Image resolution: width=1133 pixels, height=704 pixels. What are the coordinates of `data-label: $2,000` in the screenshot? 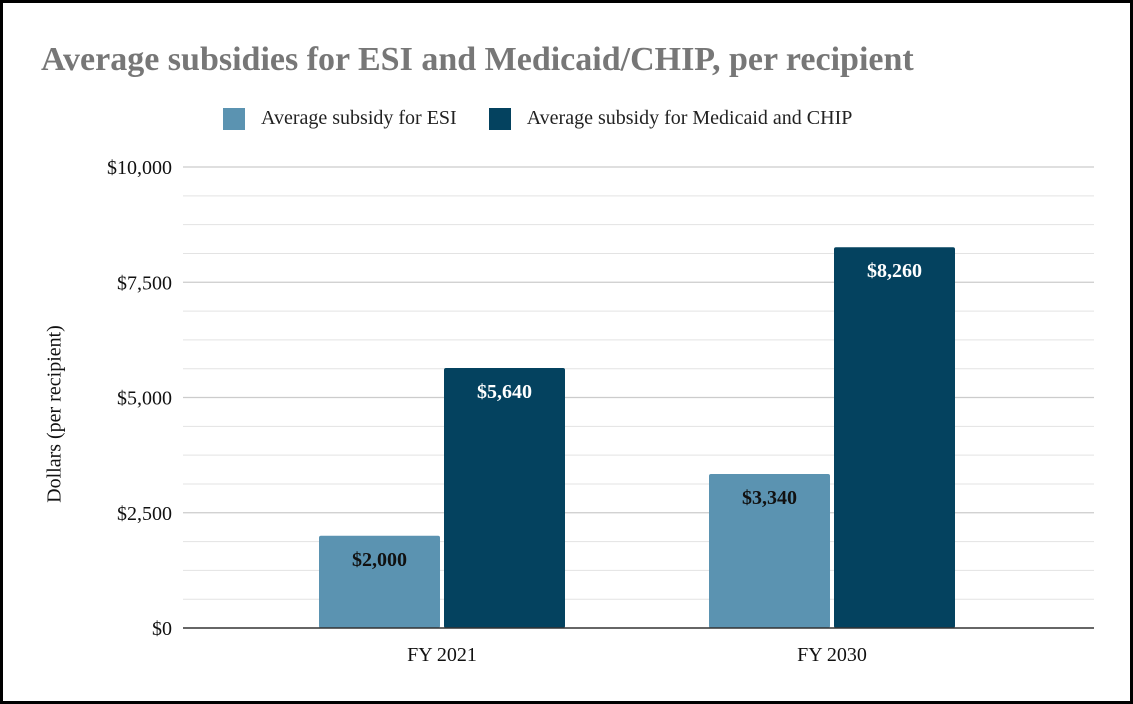 It's located at (379, 560).